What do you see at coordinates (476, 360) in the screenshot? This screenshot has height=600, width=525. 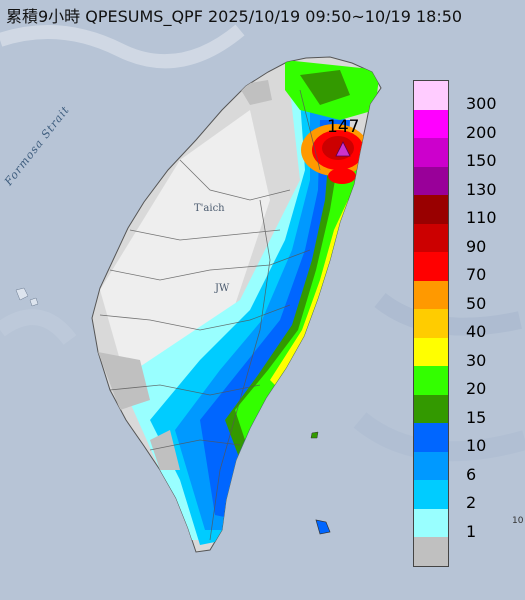 I see `legend-tick-label: 30` at bounding box center [476, 360].